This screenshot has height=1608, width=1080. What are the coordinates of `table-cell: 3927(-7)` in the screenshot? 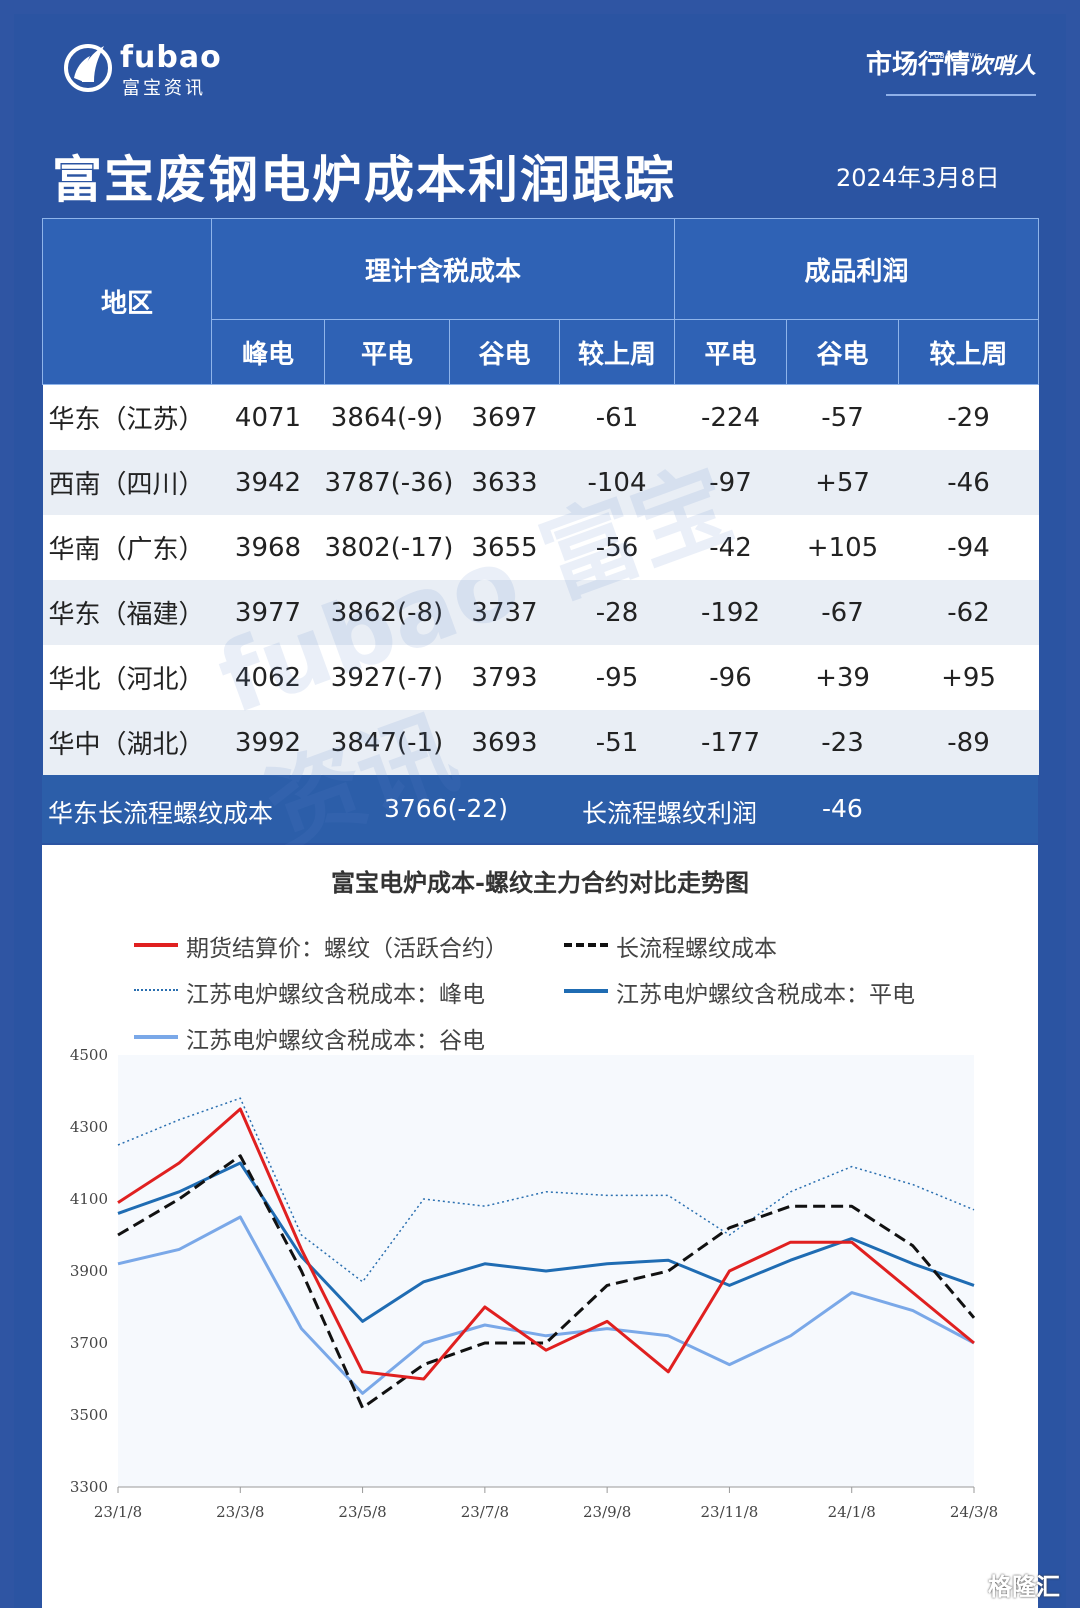 It's located at (387, 677).